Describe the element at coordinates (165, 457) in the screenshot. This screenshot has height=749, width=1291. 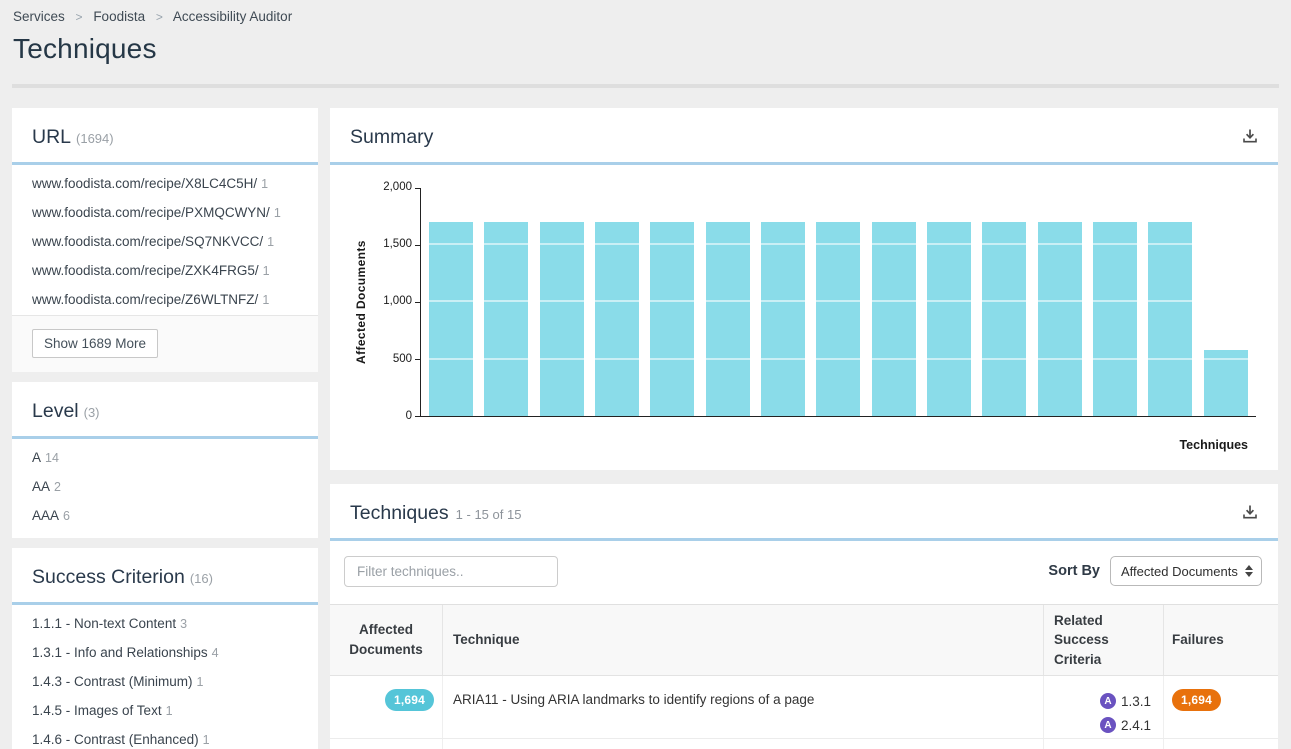
I see `level-list-item: A 14` at that location.